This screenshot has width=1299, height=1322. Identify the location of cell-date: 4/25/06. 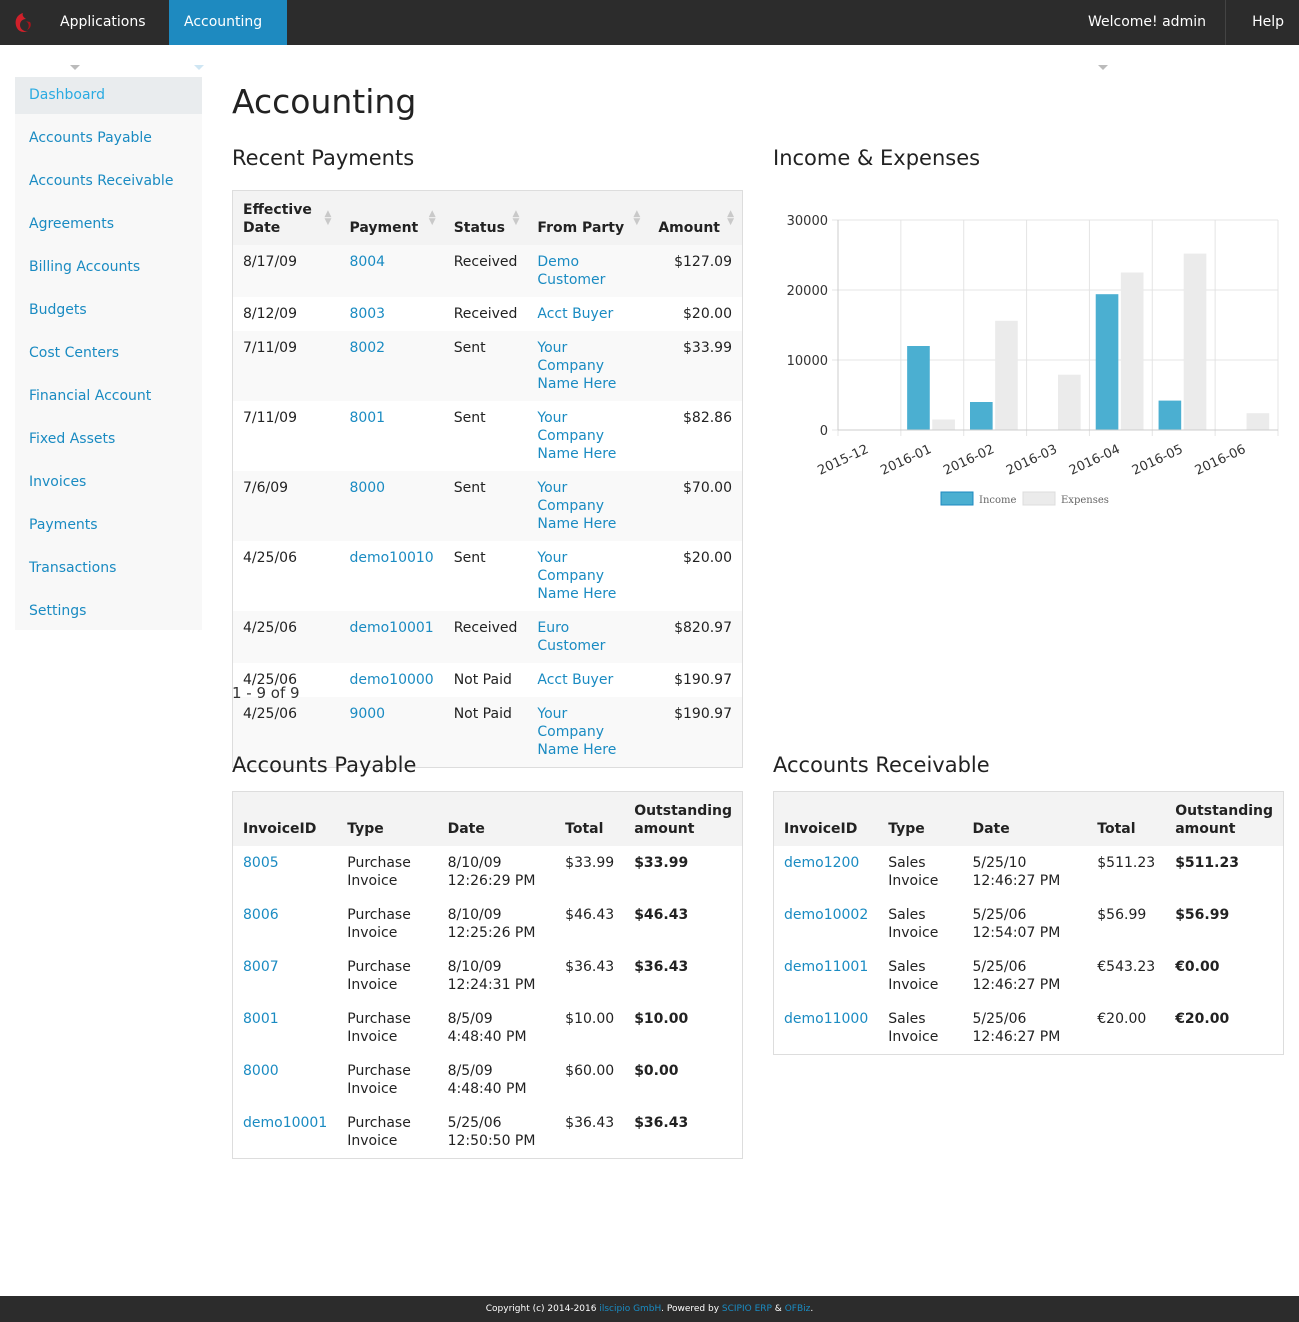
(270, 558).